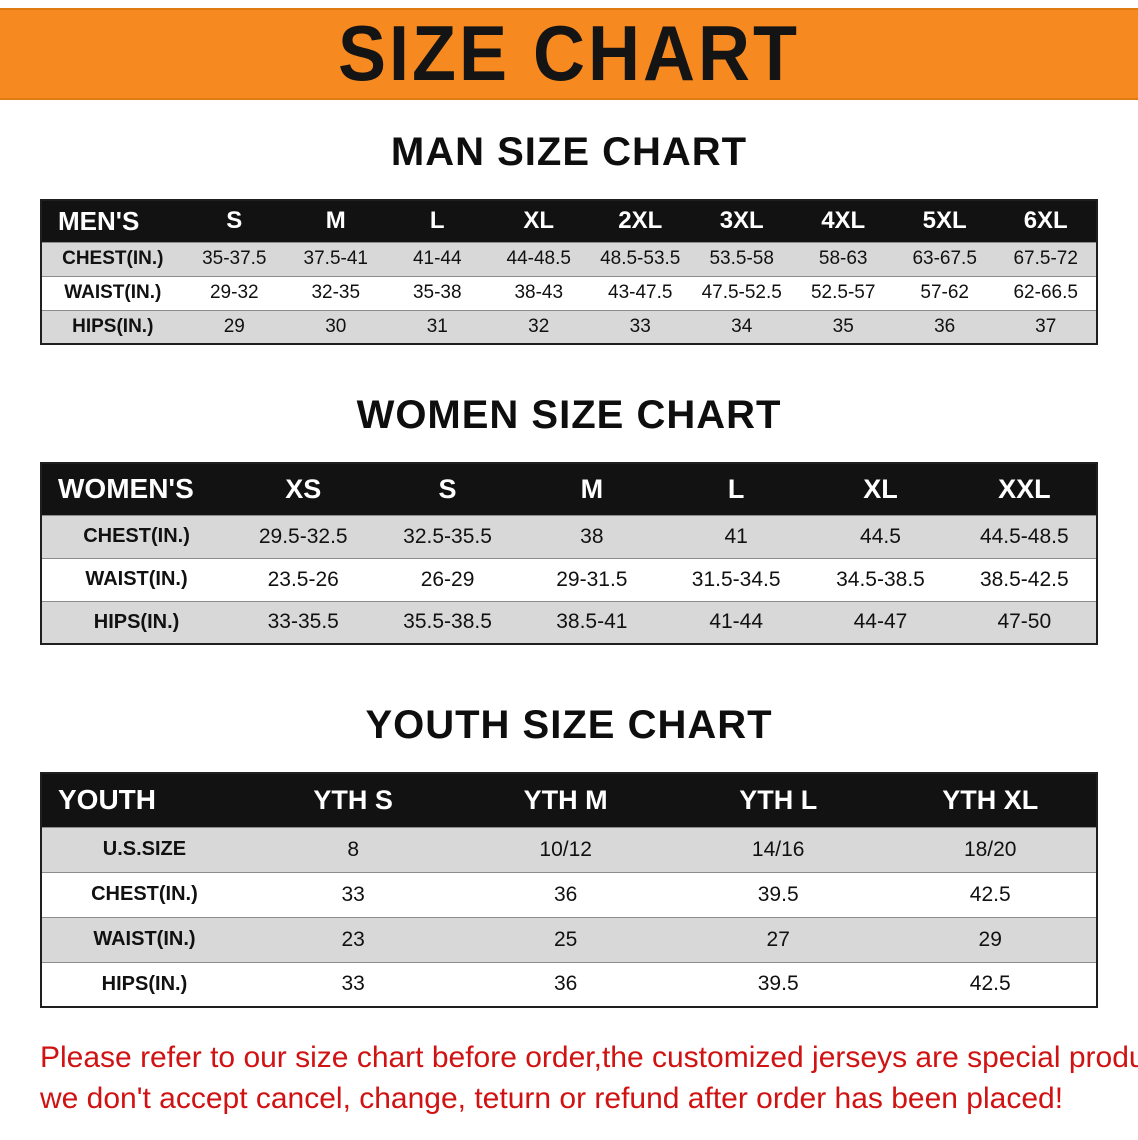  I want to click on size-value-cell: 63-67.5, so click(944, 258).